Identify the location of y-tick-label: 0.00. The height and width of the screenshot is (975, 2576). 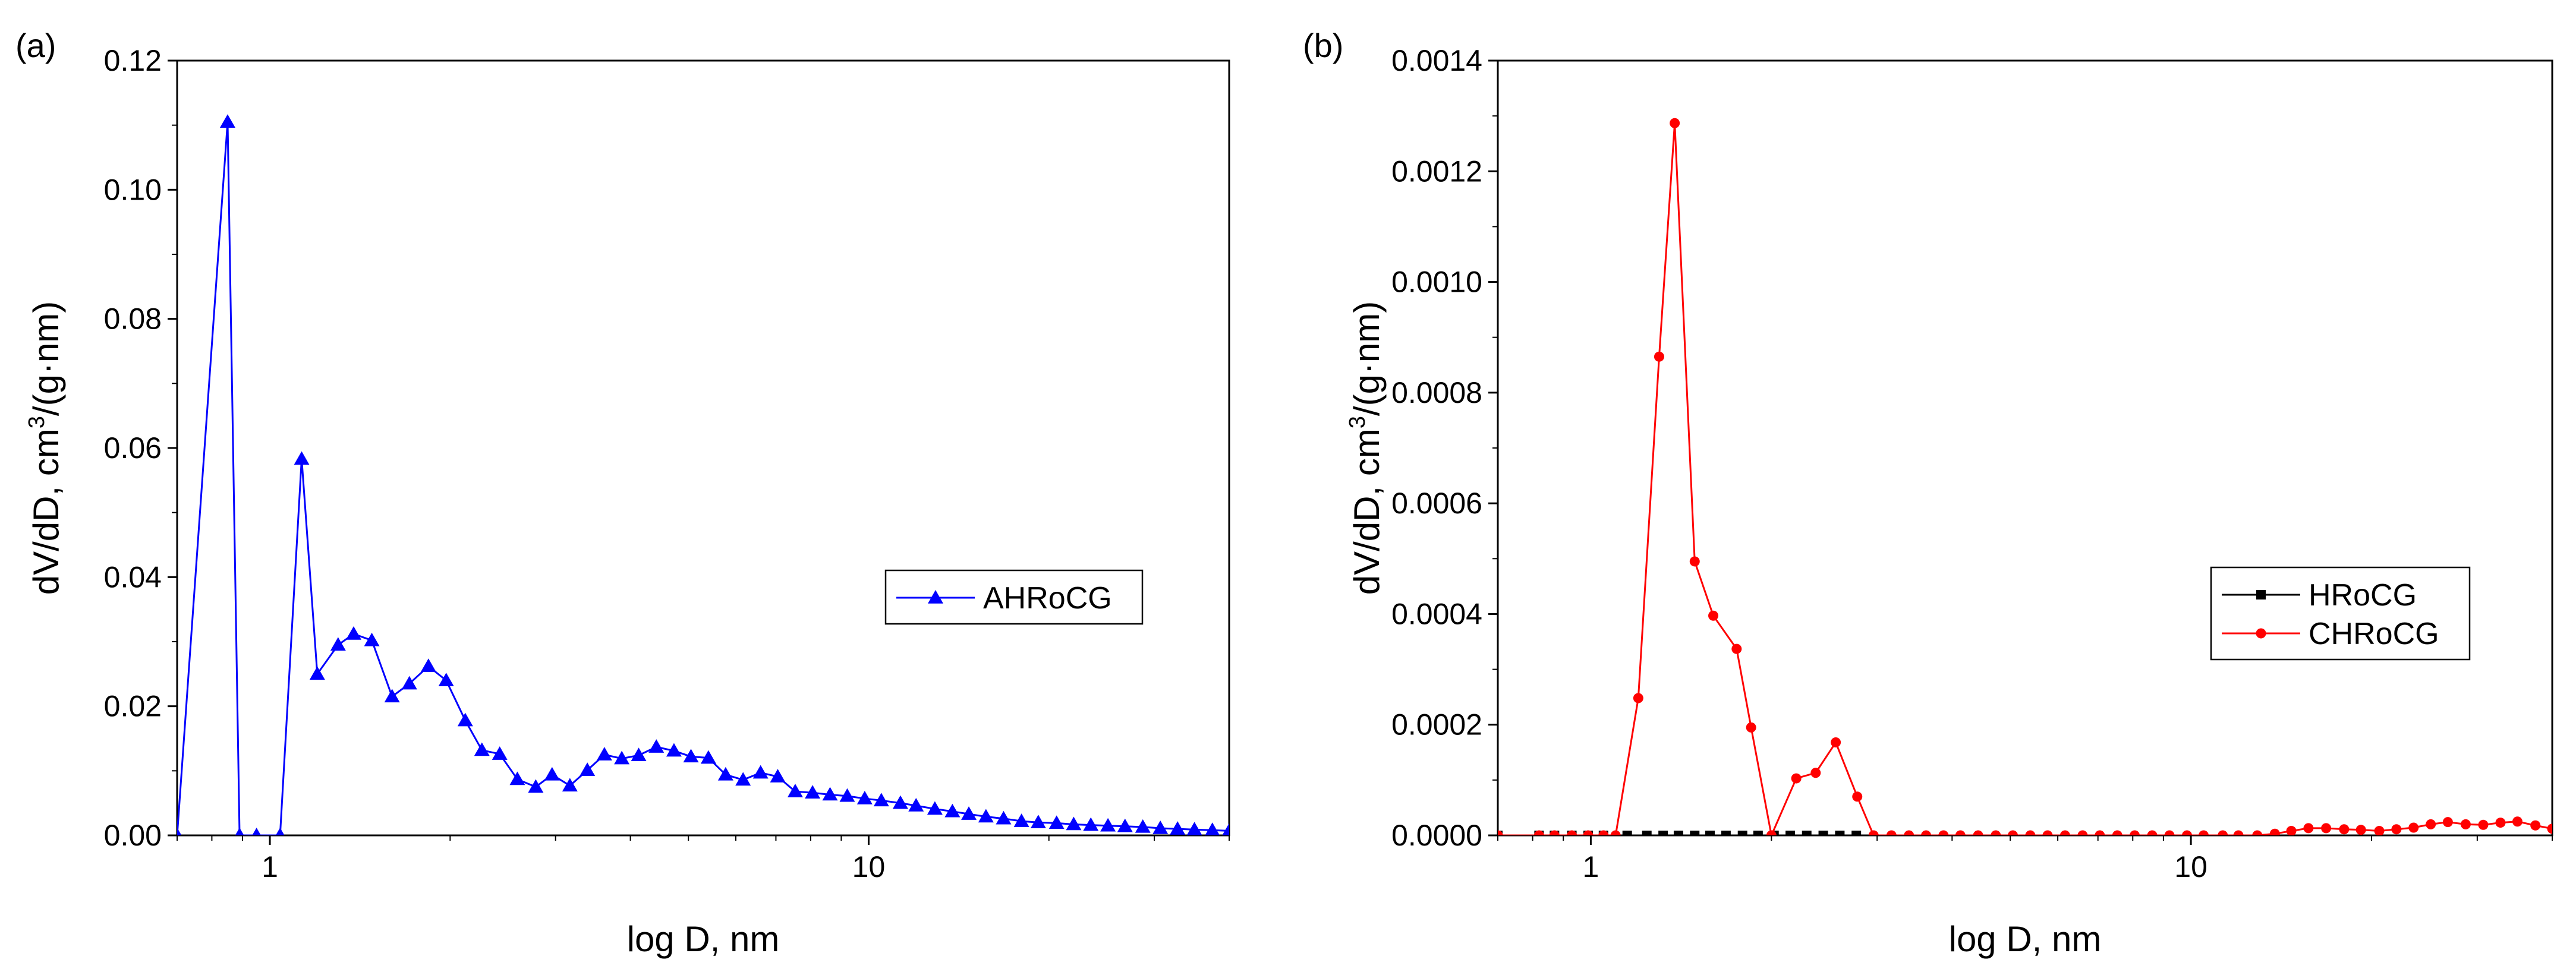
(133, 835).